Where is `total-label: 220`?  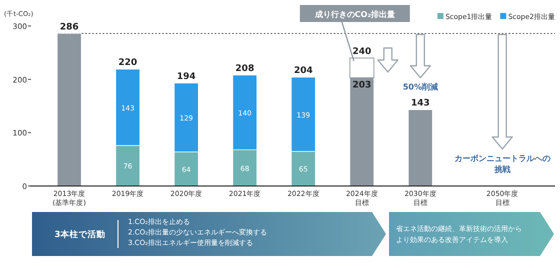 total-label: 220 is located at coordinates (128, 63).